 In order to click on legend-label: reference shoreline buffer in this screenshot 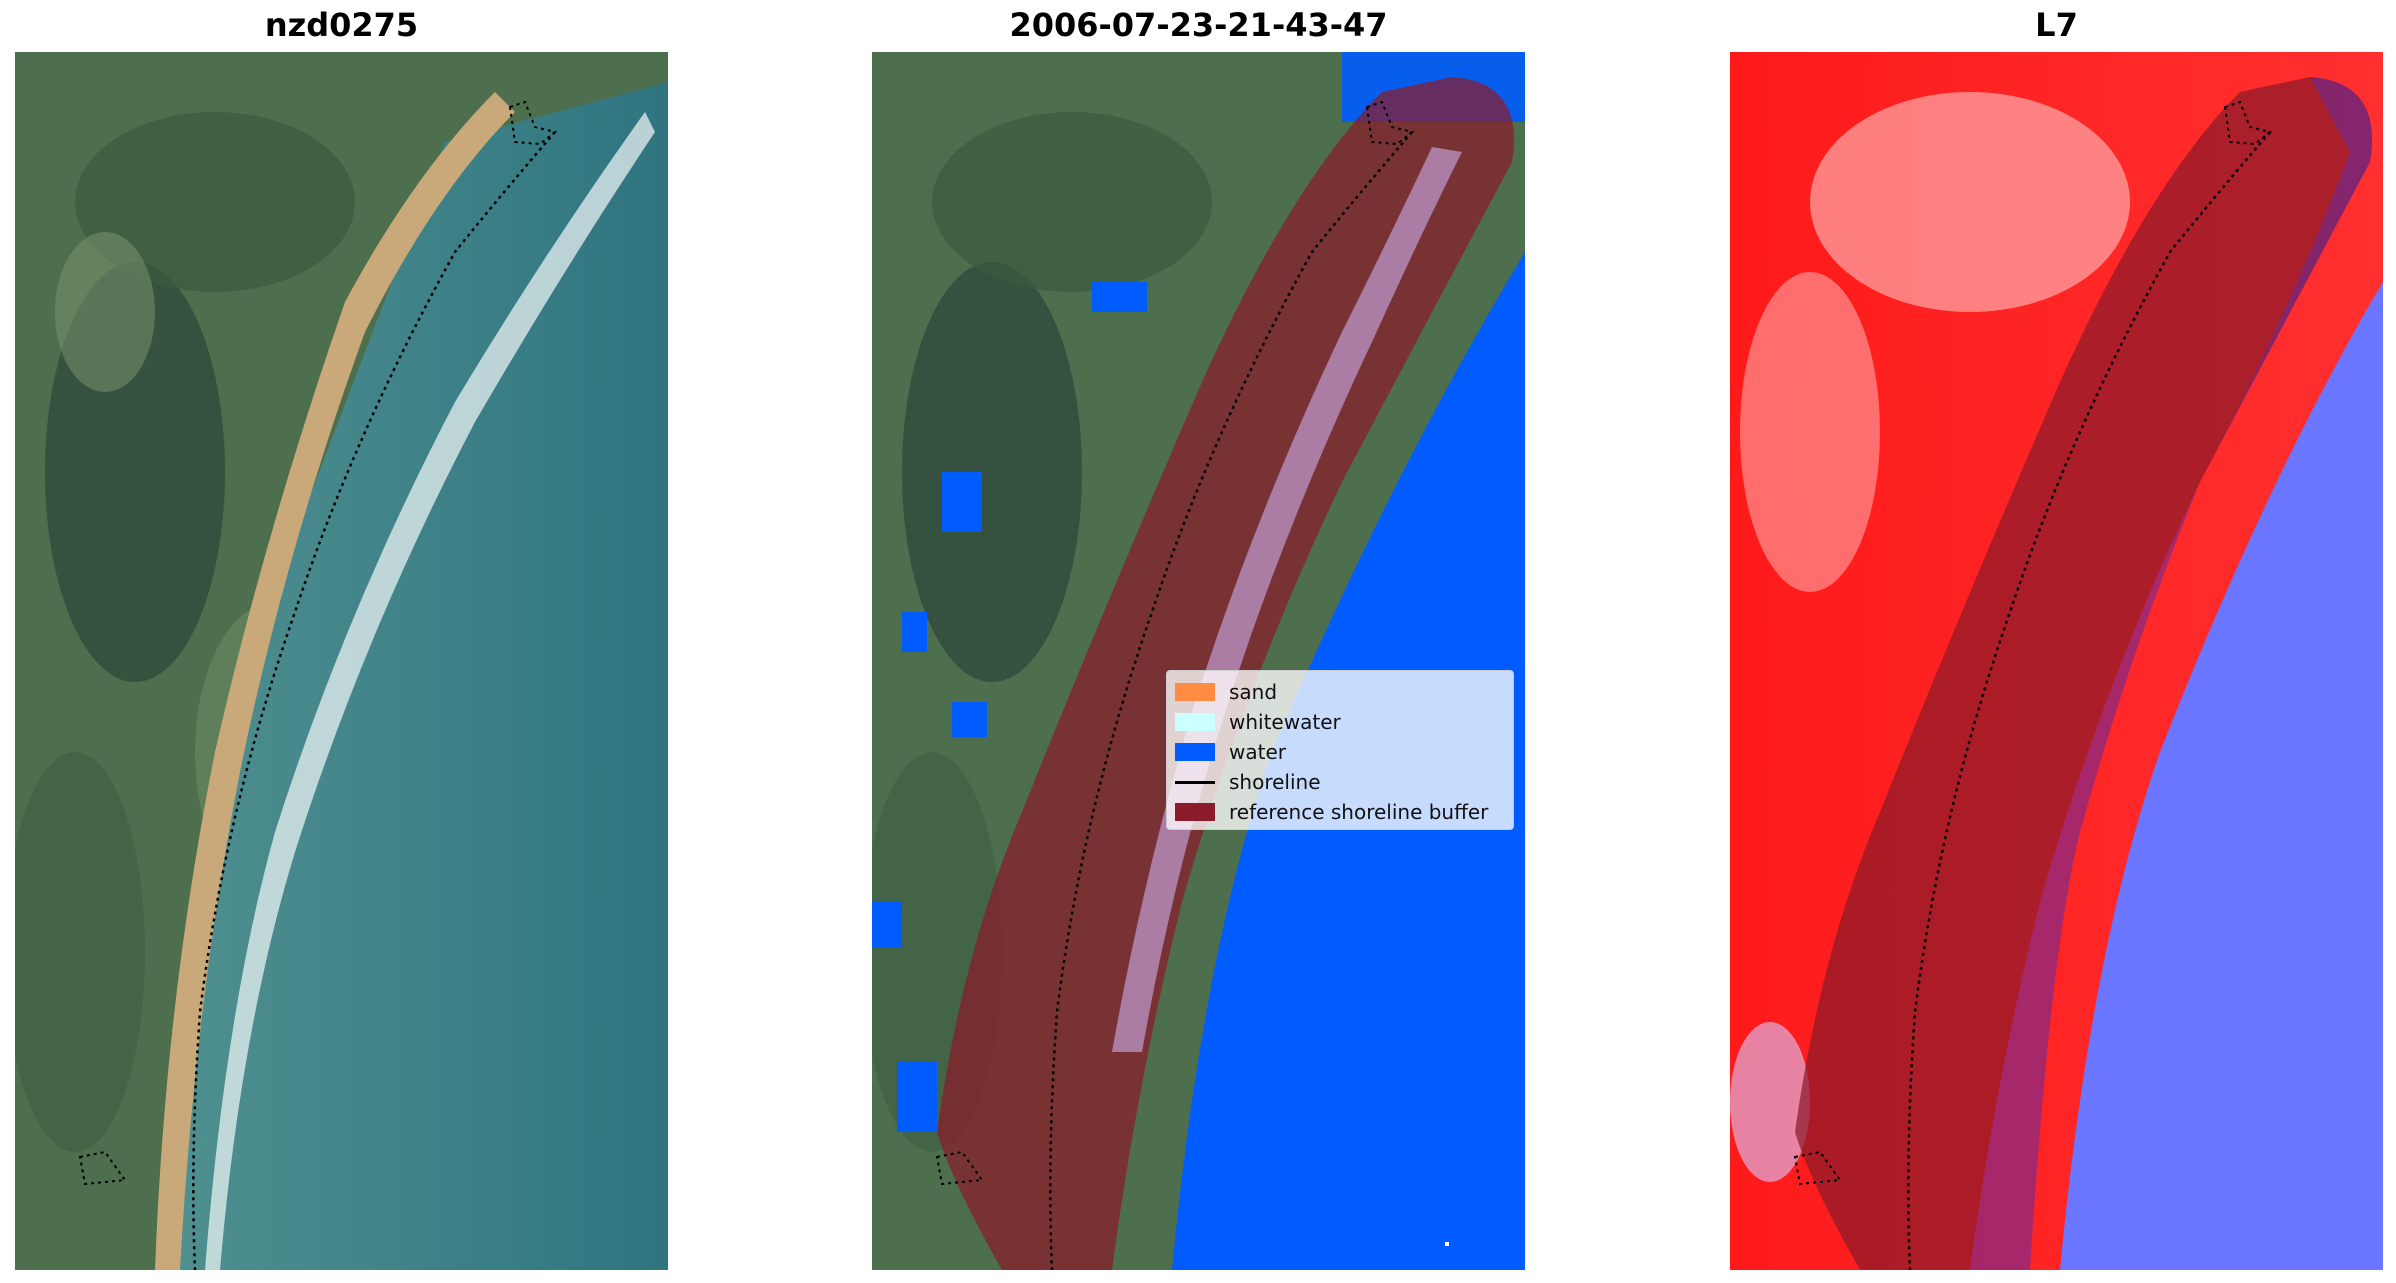, I will do `click(1359, 812)`.